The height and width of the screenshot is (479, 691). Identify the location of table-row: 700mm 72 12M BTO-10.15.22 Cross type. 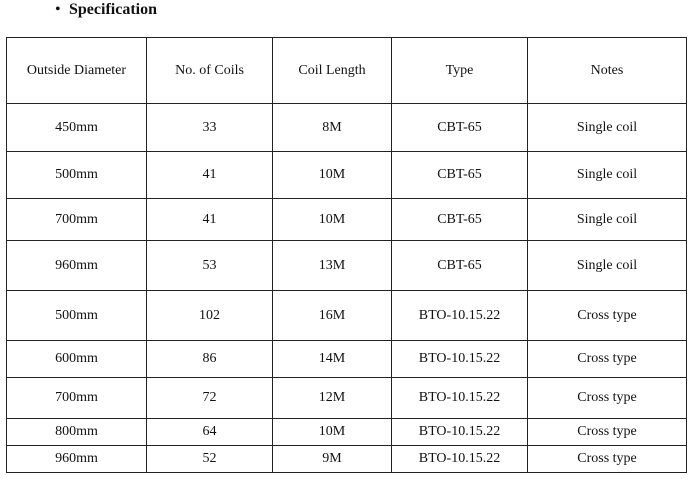
(346, 398).